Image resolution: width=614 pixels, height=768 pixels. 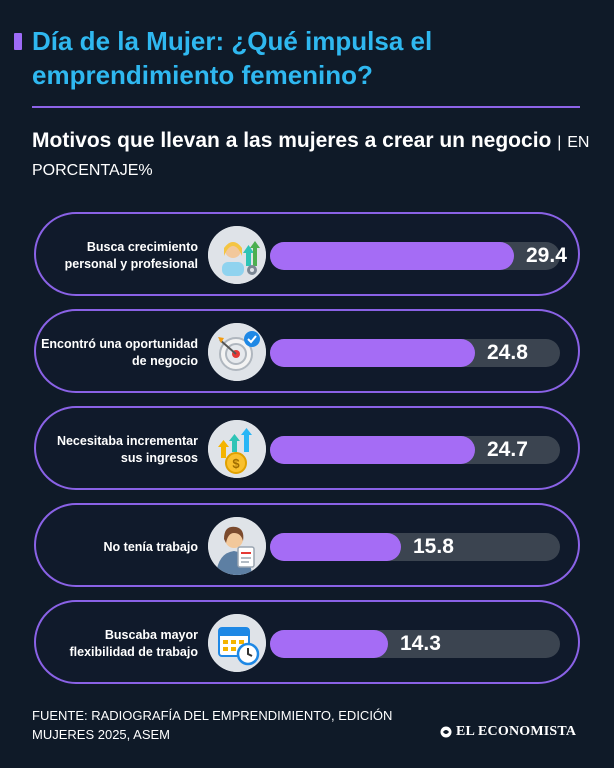 What do you see at coordinates (306, 107) in the screenshot?
I see `title-divider` at bounding box center [306, 107].